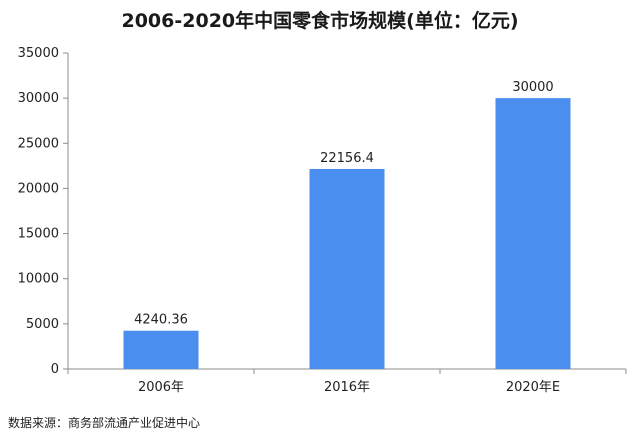 The height and width of the screenshot is (440, 640). What do you see at coordinates (38, 279) in the screenshot?
I see `y-tick-label: 10000` at bounding box center [38, 279].